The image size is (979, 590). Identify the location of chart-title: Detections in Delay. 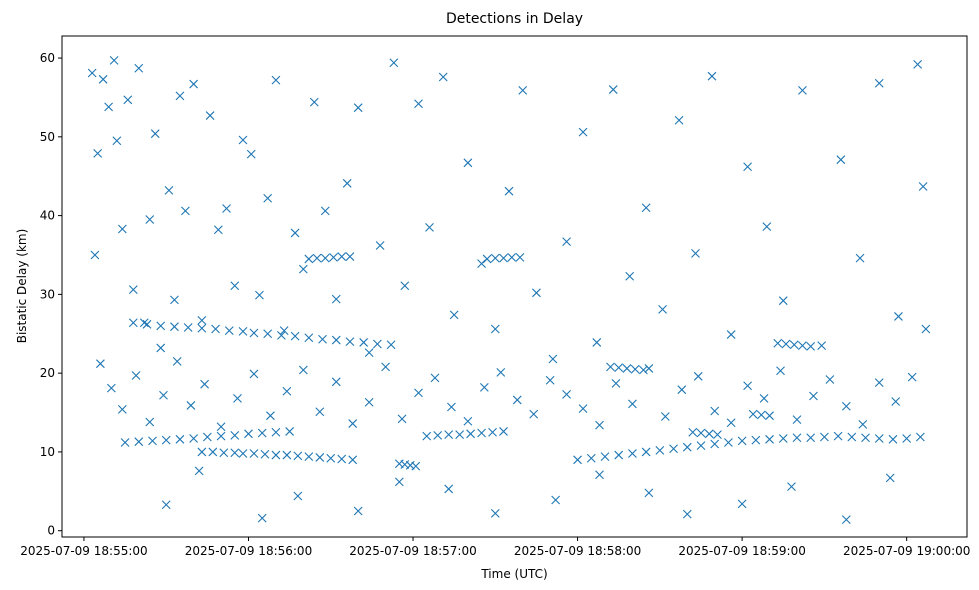
(514, 19).